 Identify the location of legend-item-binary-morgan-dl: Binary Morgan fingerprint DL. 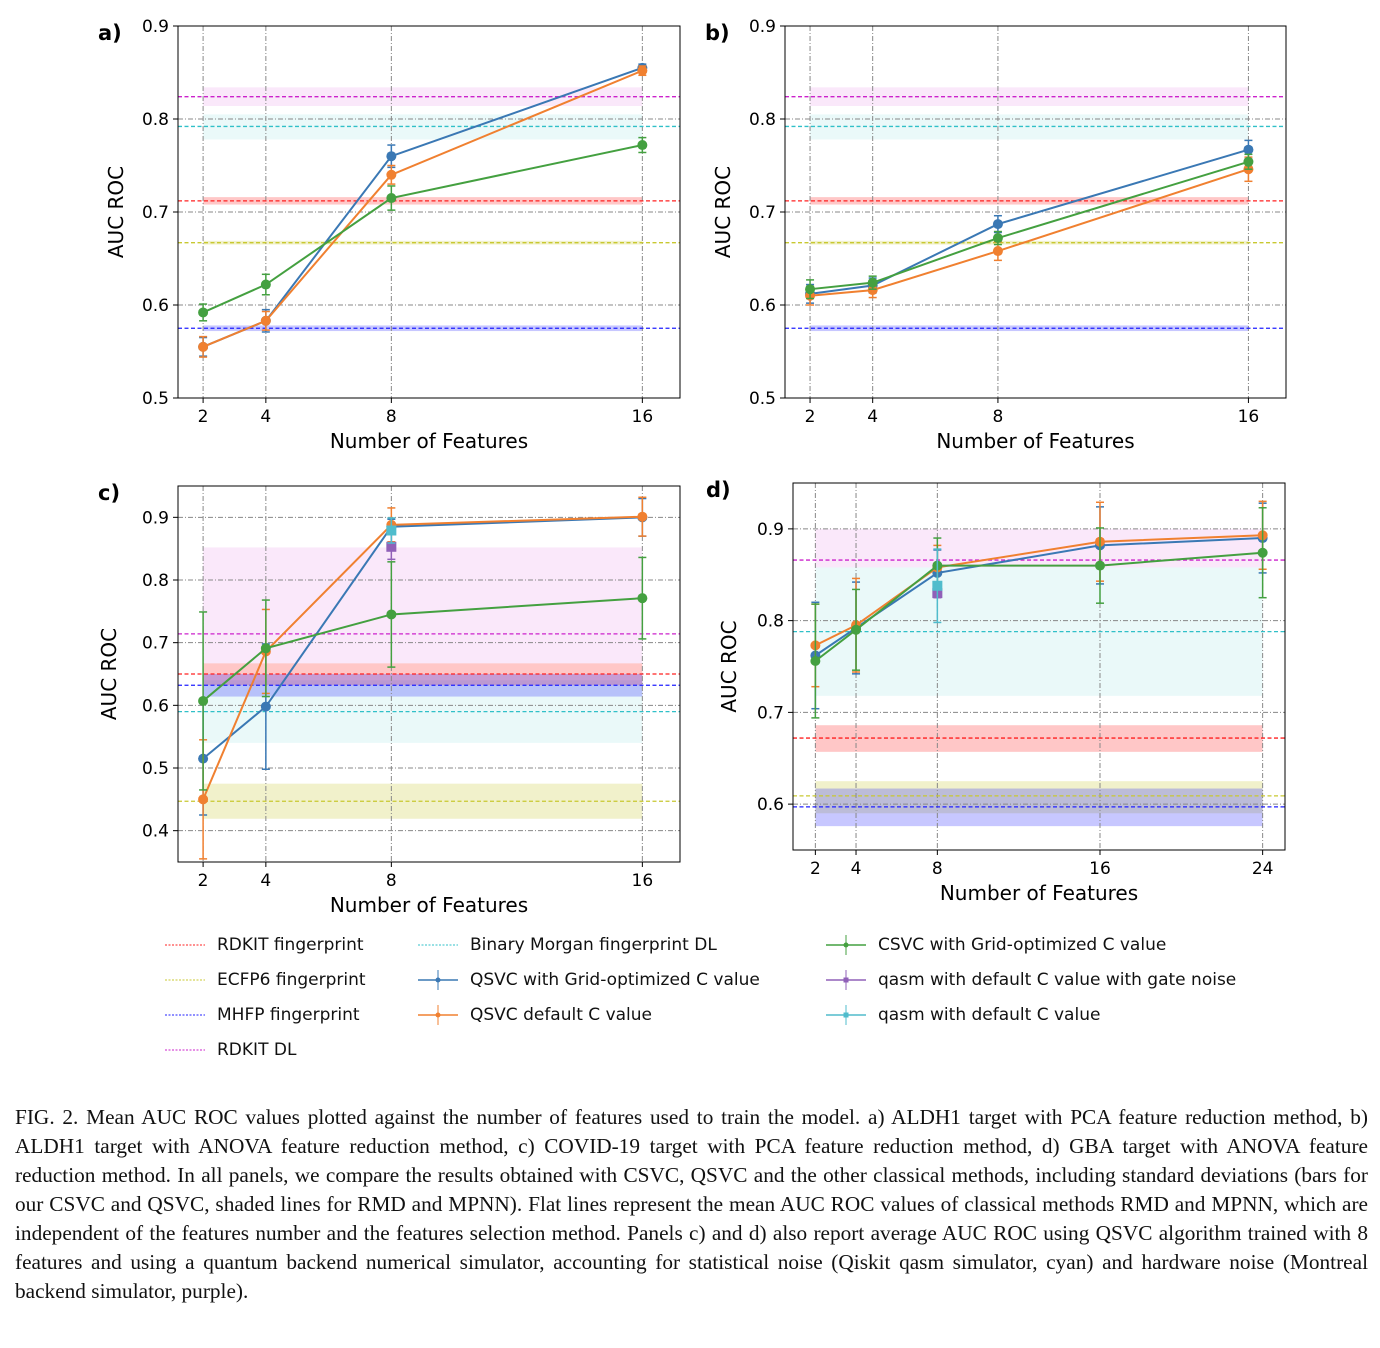
(567, 945).